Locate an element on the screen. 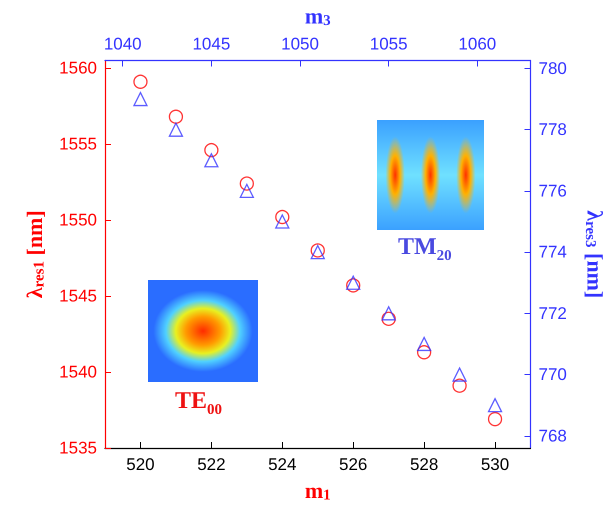 The width and height of the screenshot is (614, 514). annotation: TE$_{00}$ is located at coordinates (198, 403).